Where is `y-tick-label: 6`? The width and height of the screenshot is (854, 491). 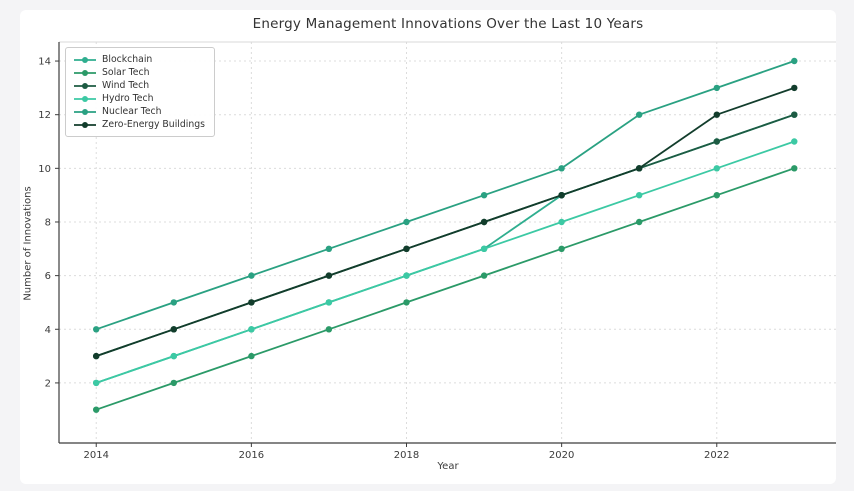
y-tick-label: 6 is located at coordinates (48, 276).